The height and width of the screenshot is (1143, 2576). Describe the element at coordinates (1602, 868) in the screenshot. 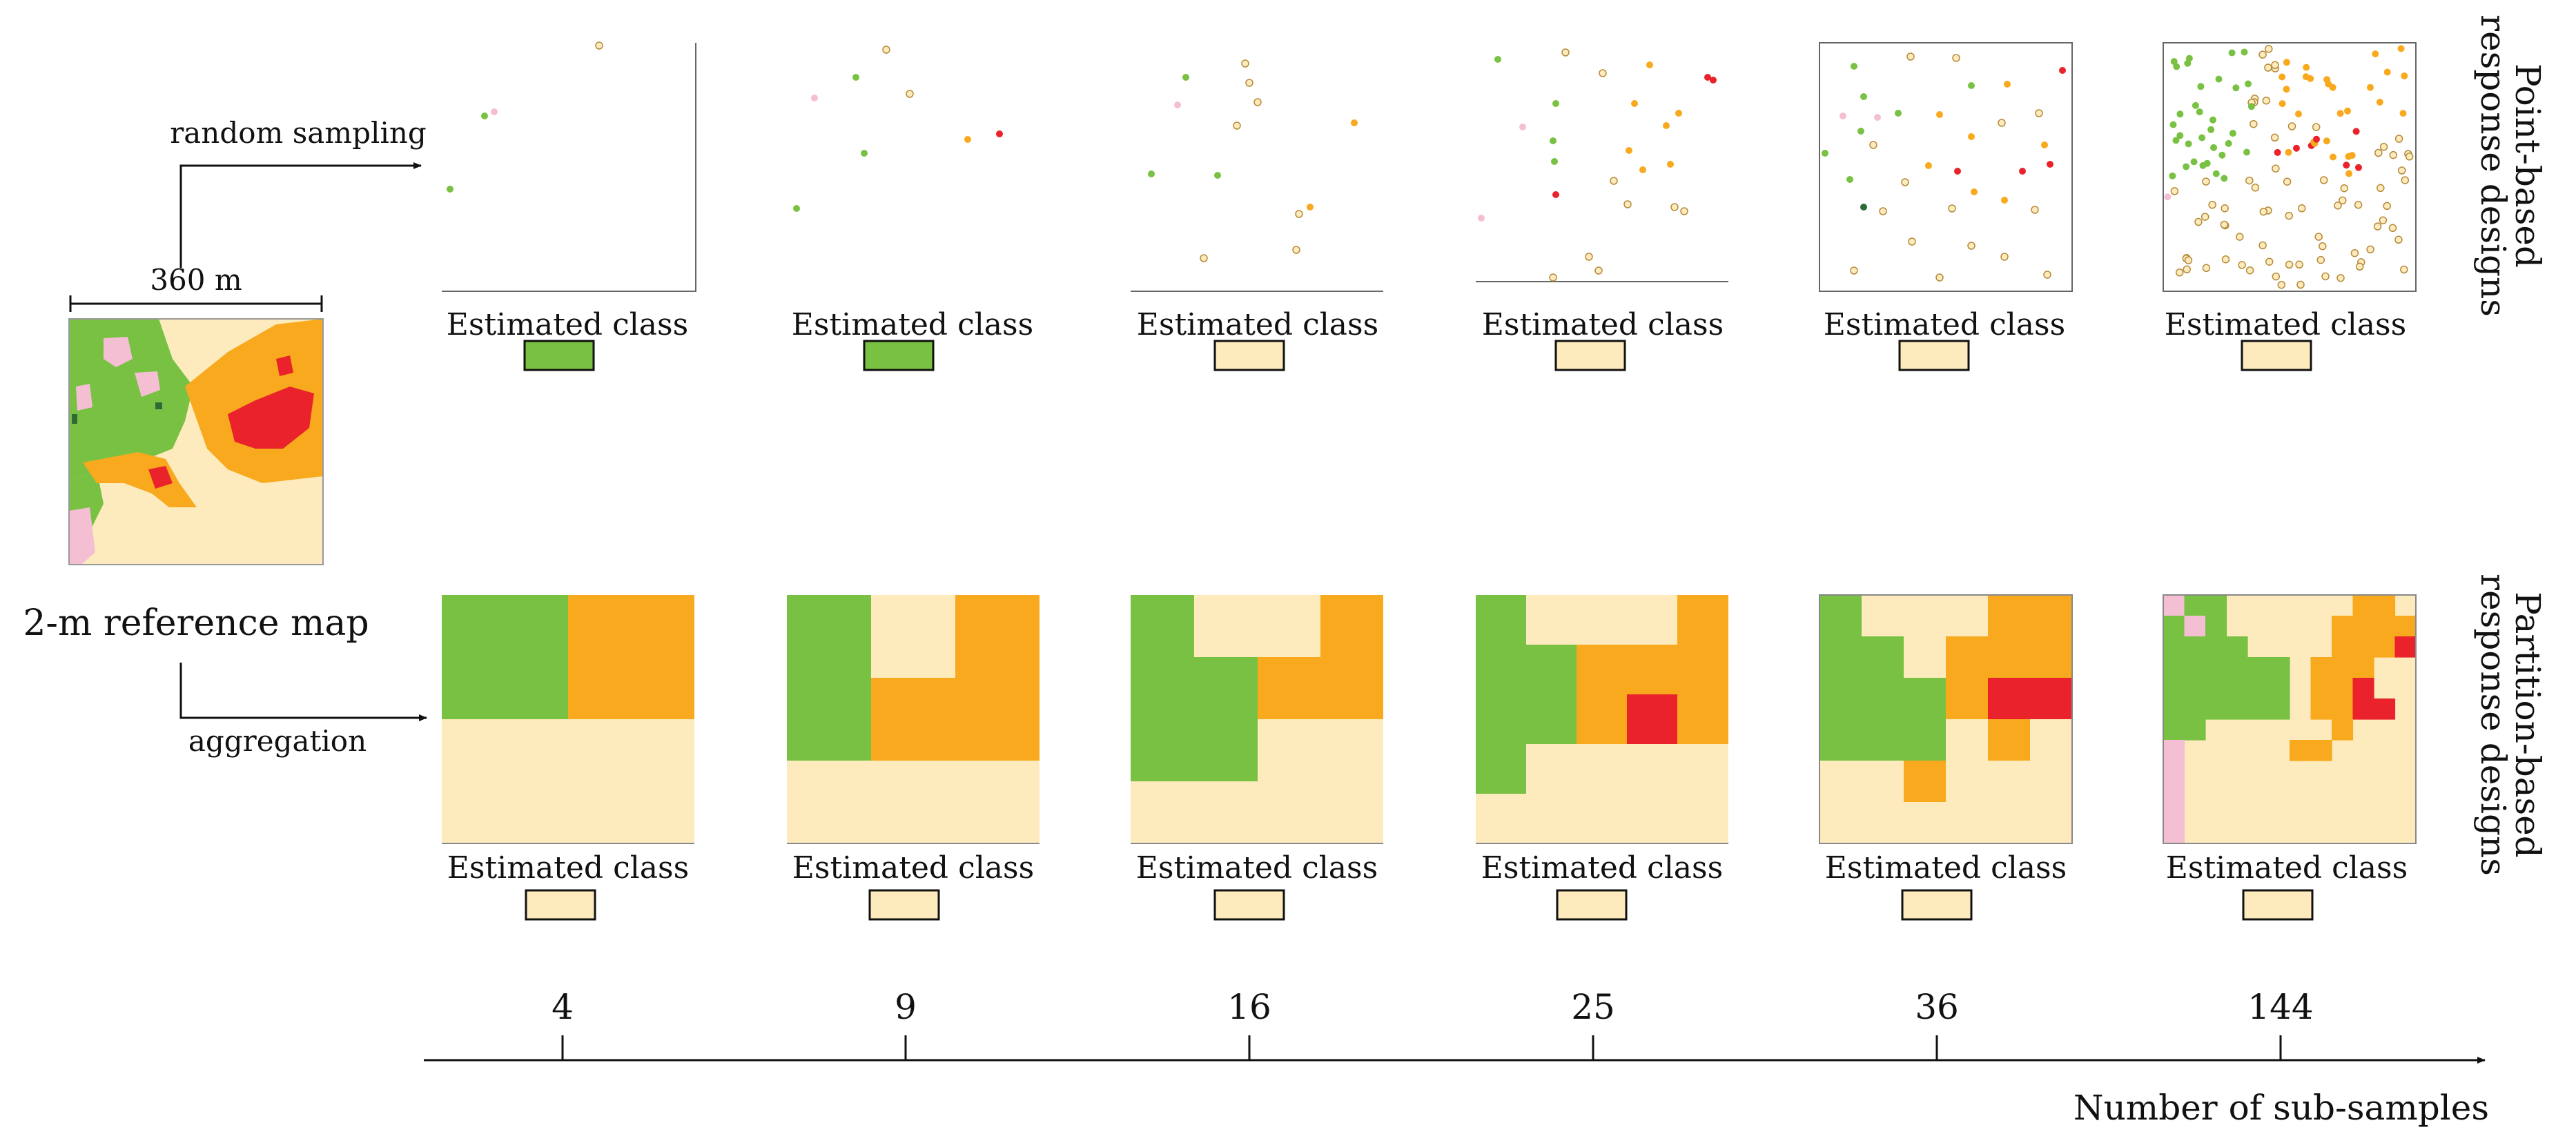

I see `partition-est-label-25: Estimated class` at that location.